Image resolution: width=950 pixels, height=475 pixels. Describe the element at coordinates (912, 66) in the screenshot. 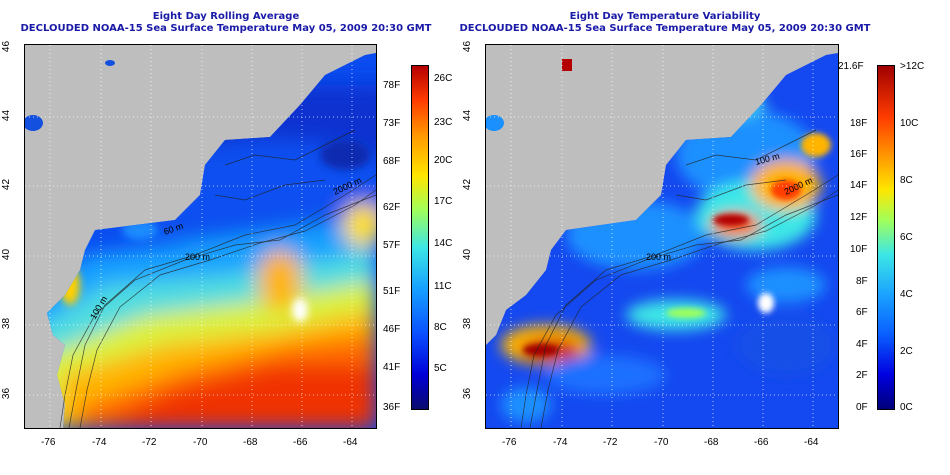

I see `colorbar-c-label: >12C` at that location.